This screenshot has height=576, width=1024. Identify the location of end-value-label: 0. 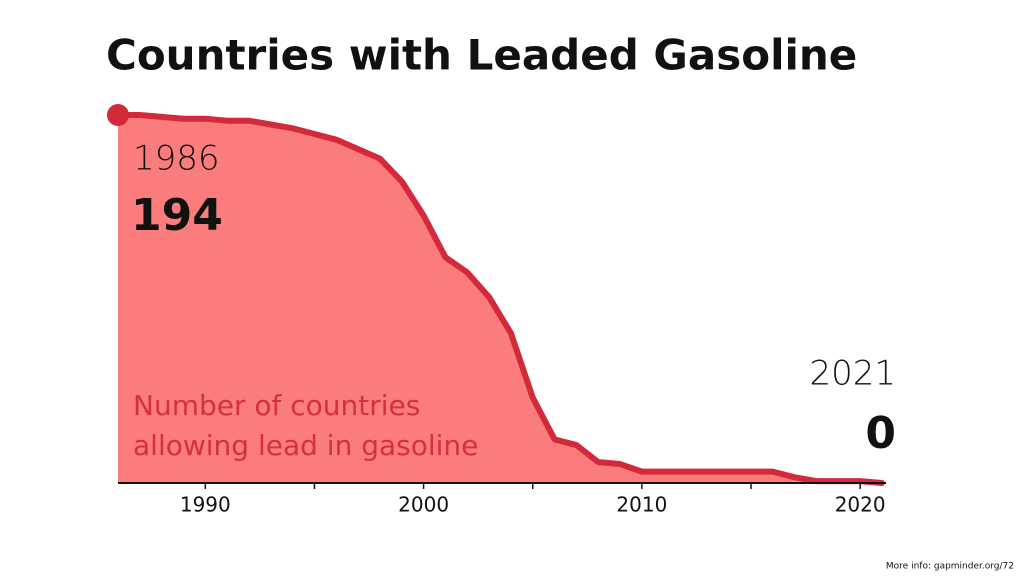
(880, 433).